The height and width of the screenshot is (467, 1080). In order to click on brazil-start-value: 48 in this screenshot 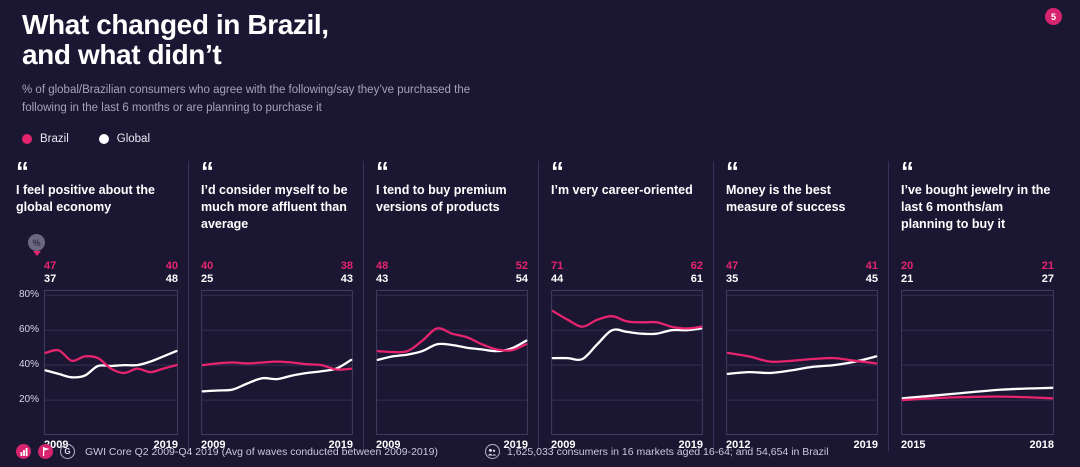, I will do `click(382, 266)`.